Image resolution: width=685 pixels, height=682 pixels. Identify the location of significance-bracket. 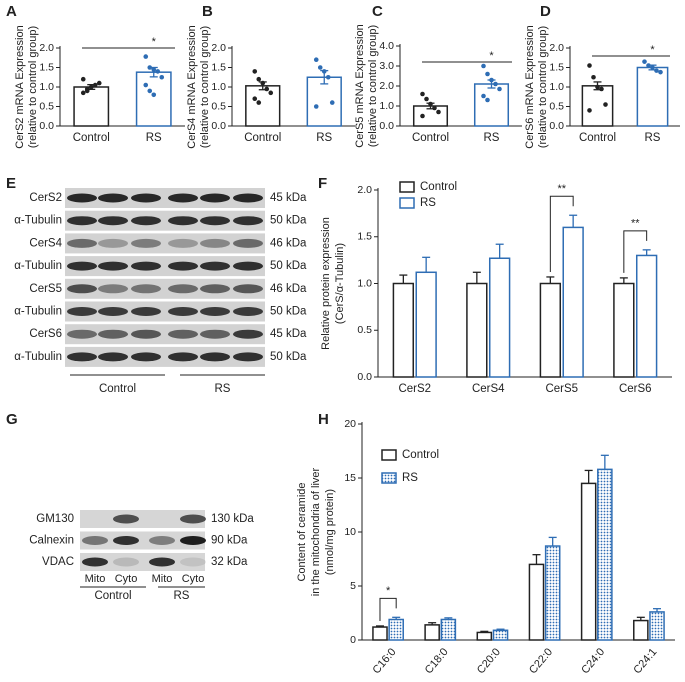
(561, 233).